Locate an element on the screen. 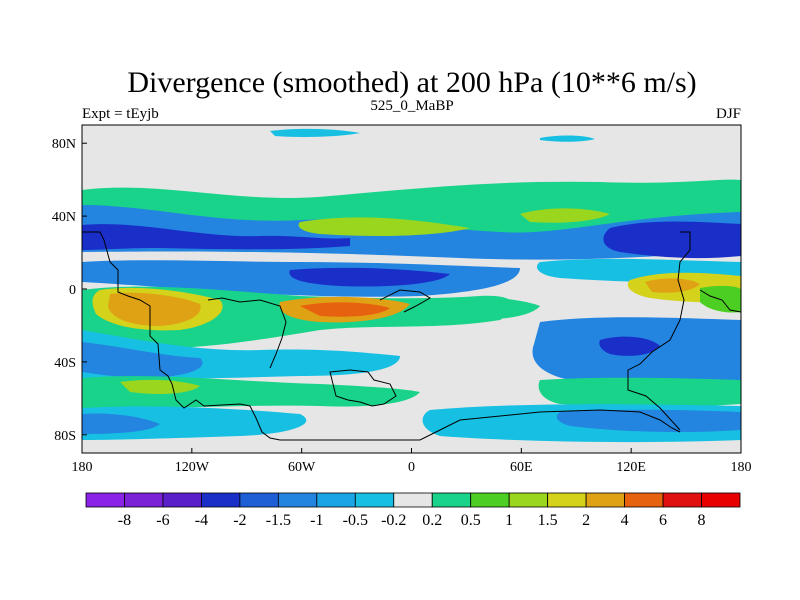  x-tick-label: 60E is located at coordinates (521, 467).